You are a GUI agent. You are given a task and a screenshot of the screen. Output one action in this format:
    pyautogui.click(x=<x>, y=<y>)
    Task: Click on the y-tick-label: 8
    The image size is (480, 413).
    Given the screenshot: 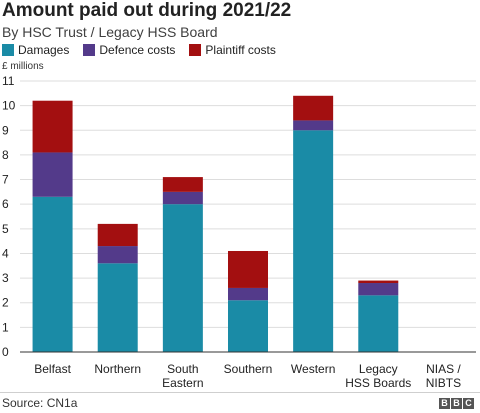 What is the action you would take?
    pyautogui.click(x=5, y=155)
    